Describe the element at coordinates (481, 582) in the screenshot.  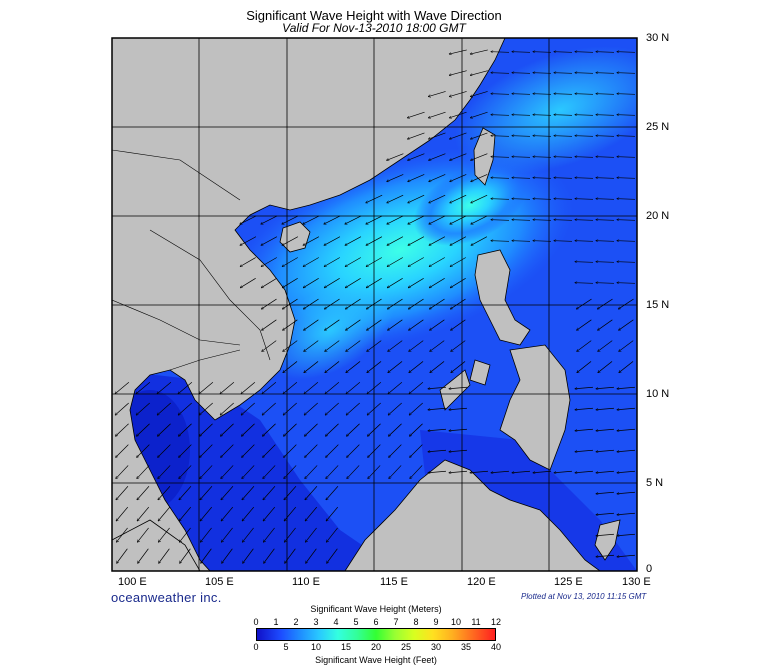
I see `lon-label: 120 E` at that location.